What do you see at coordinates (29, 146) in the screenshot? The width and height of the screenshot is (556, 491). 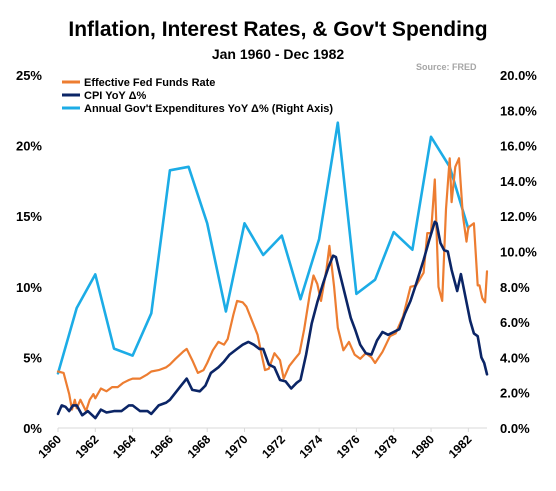 I see `y-left-tick-label: 20%` at bounding box center [29, 146].